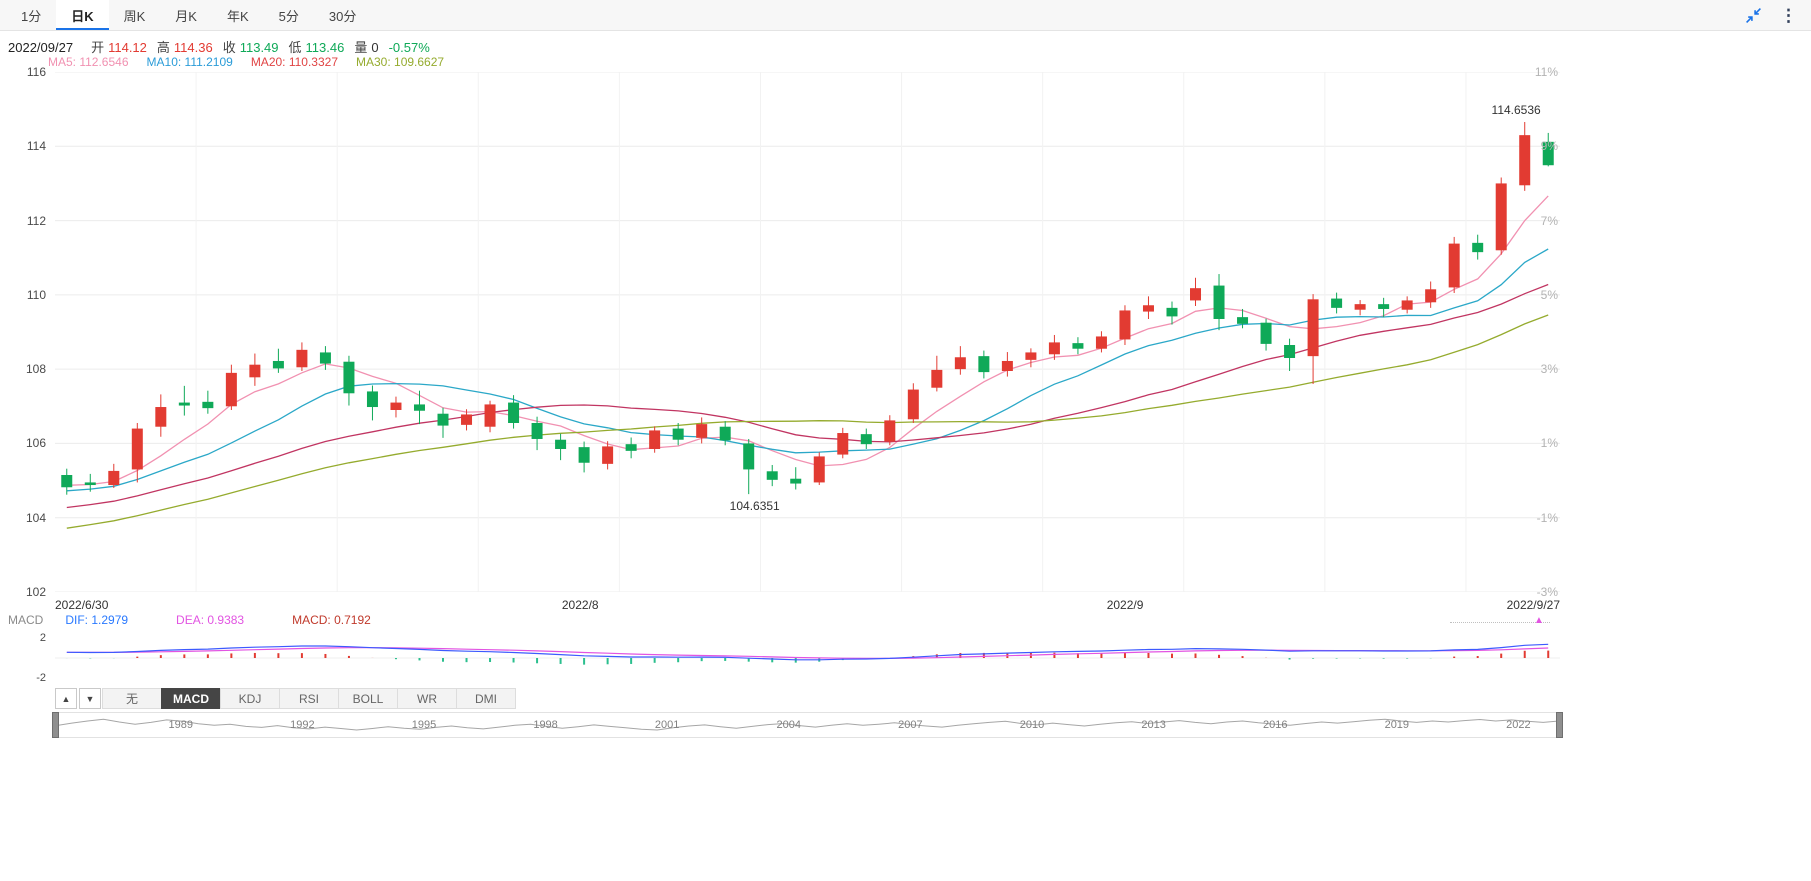 This screenshot has width=1811, height=881. What do you see at coordinates (24, 332) in the screenshot?
I see `price-axis: 116 114 112 110 108 106 104 102` at bounding box center [24, 332].